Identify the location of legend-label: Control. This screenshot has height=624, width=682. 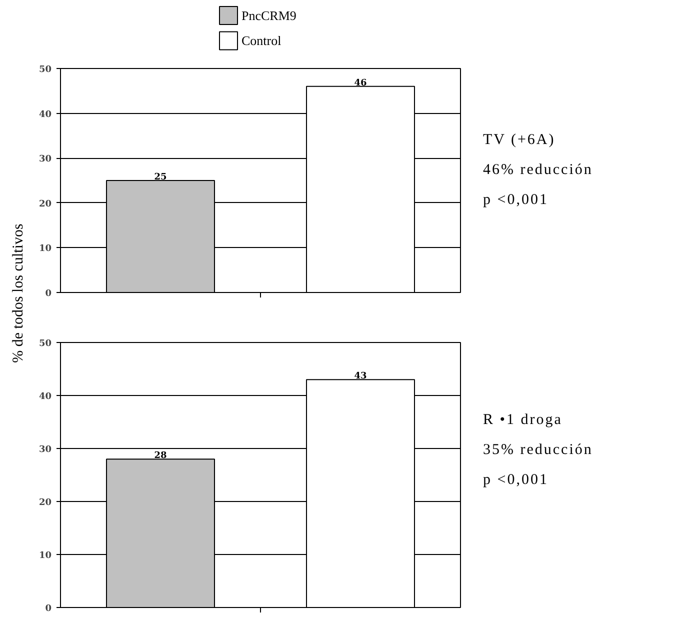
(262, 40).